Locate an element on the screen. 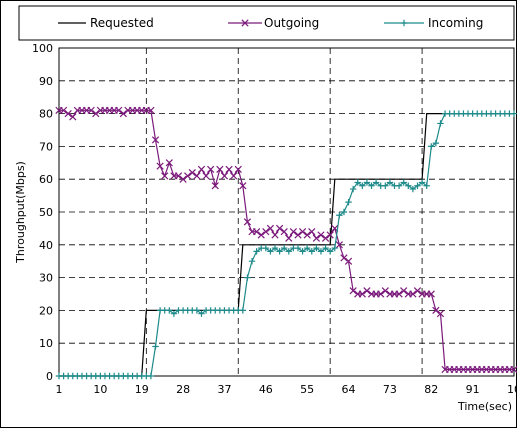  x-tick-label: 55 is located at coordinates (307, 389).